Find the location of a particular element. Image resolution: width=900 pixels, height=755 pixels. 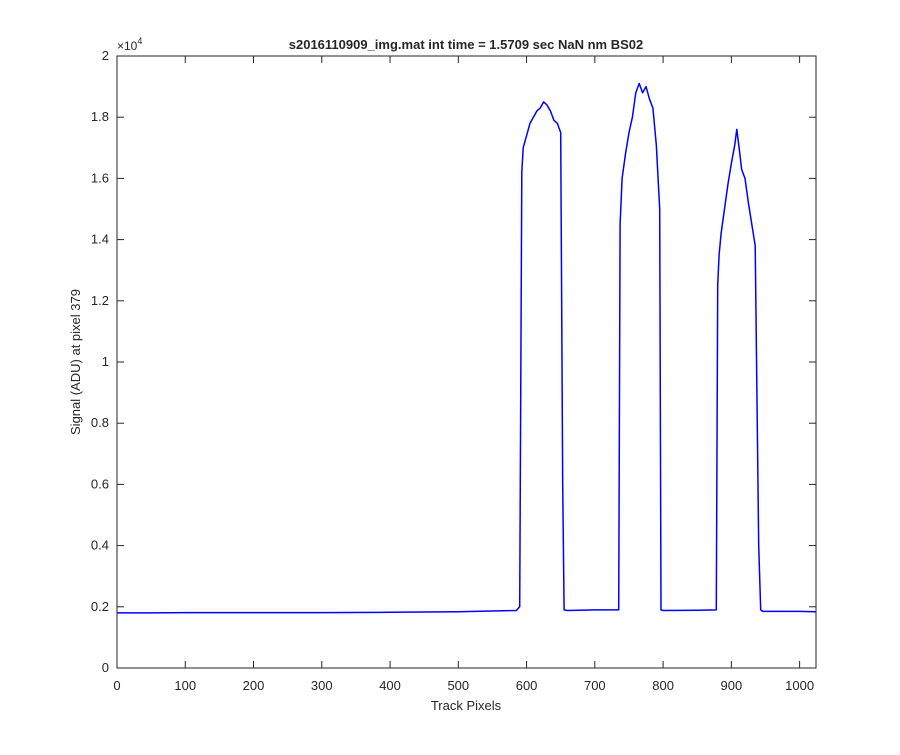

y-tick-label: 1.8 is located at coordinates (100, 116).